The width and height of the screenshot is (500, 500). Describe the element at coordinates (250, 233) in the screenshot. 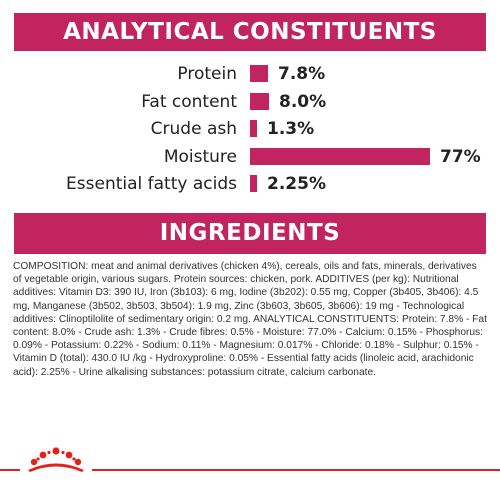

I see `ingredients-banner: INGREDIENTS` at that location.